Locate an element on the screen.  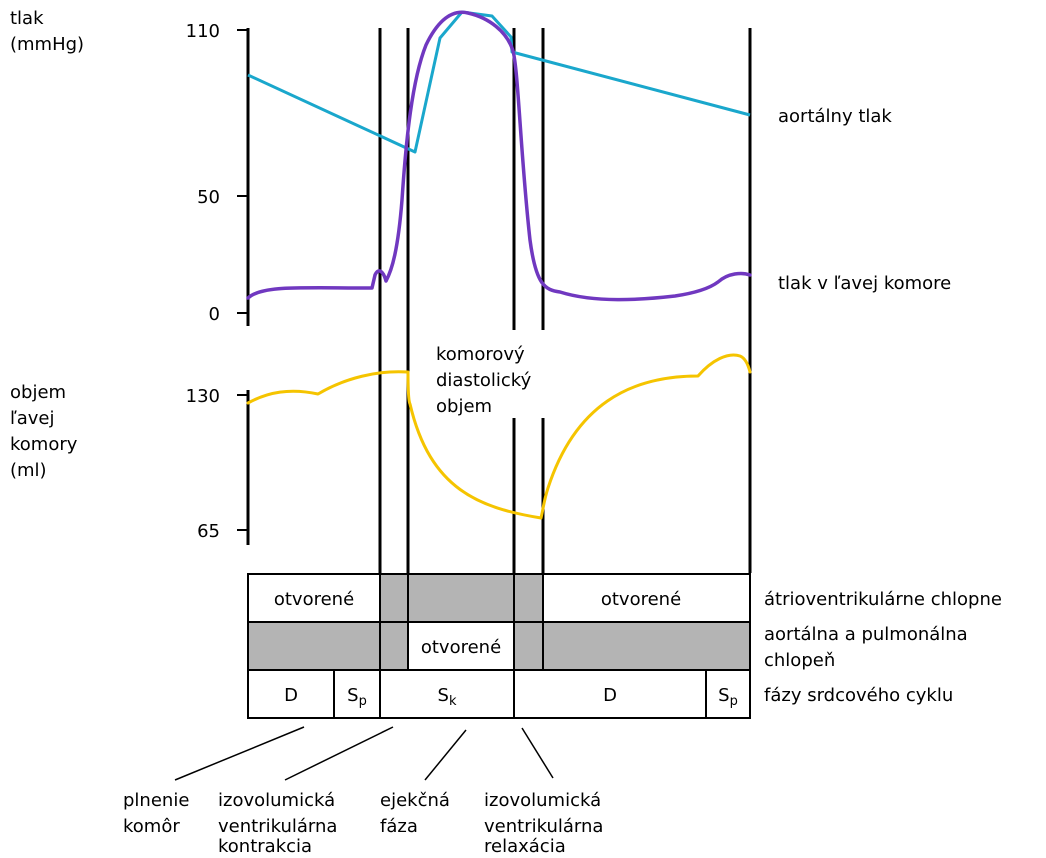
cardiac-phases-row: D Sp Sk D Sp fázy srdcového cyklu is located at coordinates (600, 694).